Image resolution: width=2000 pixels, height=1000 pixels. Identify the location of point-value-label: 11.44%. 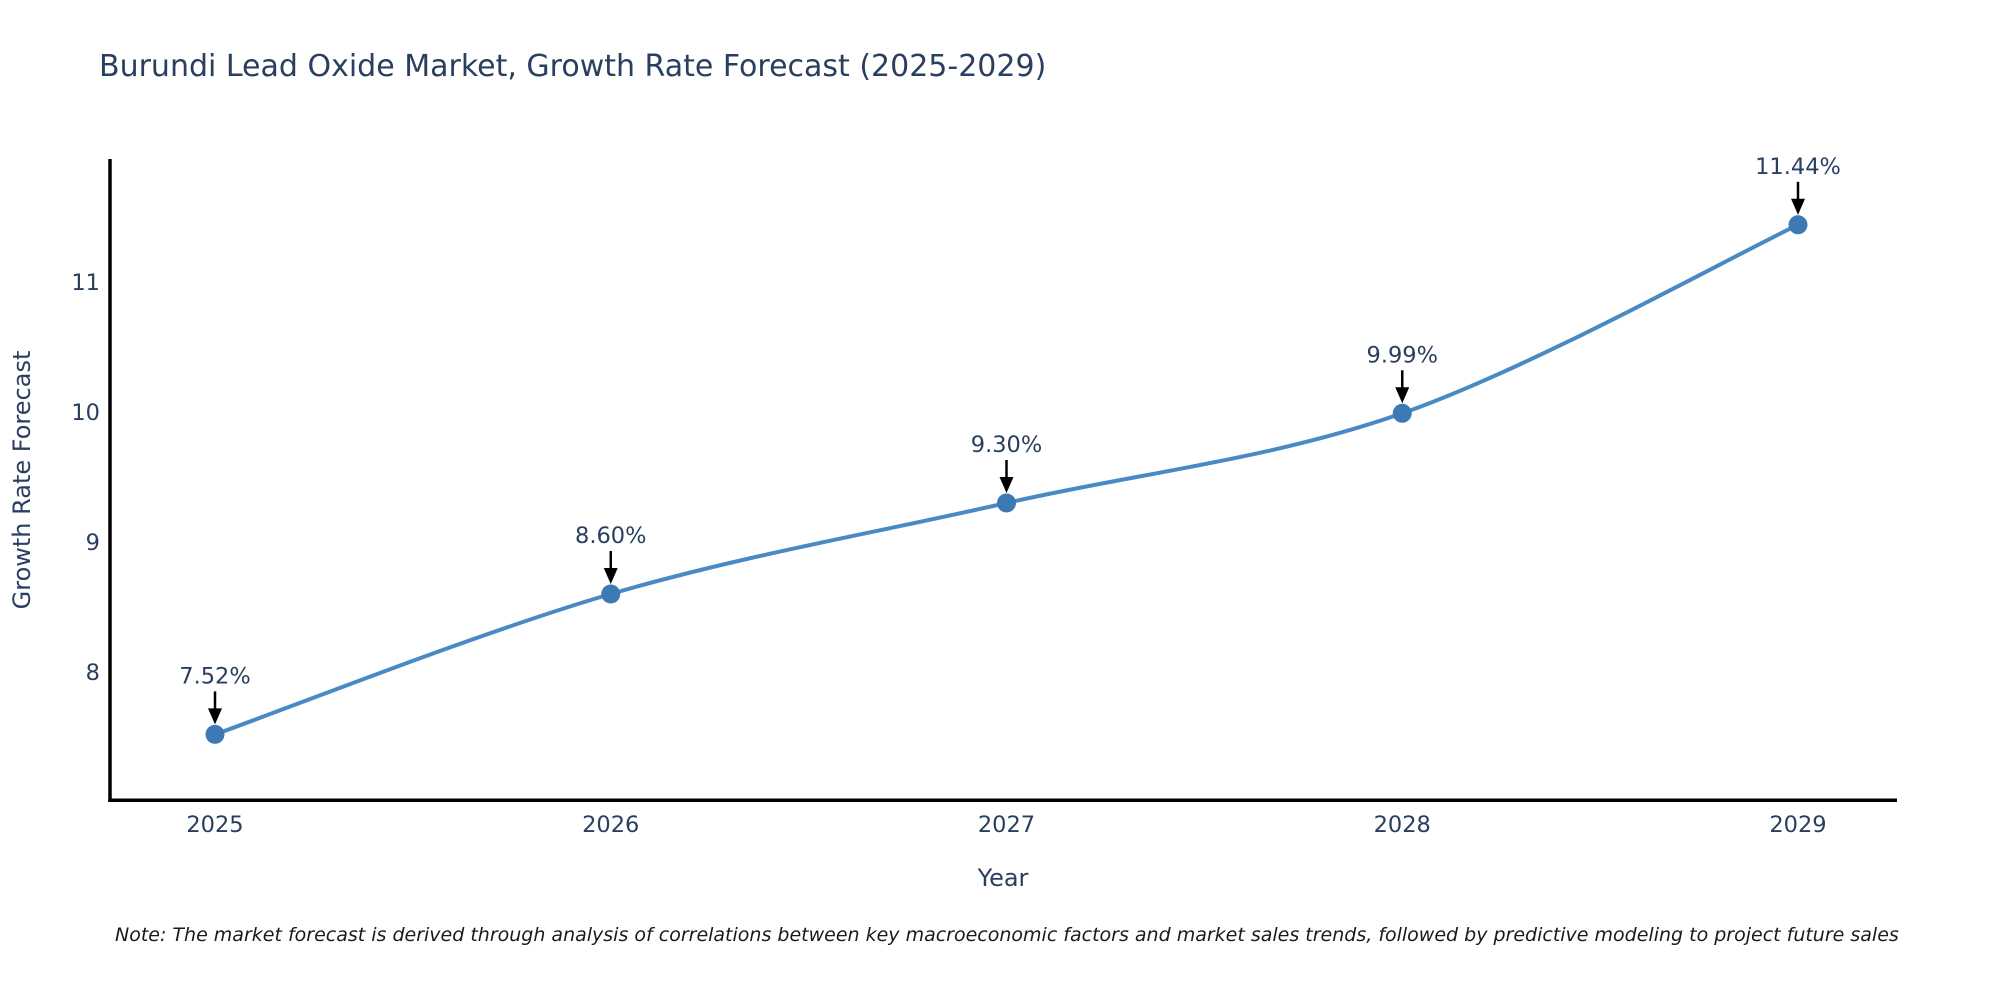
(1798, 167).